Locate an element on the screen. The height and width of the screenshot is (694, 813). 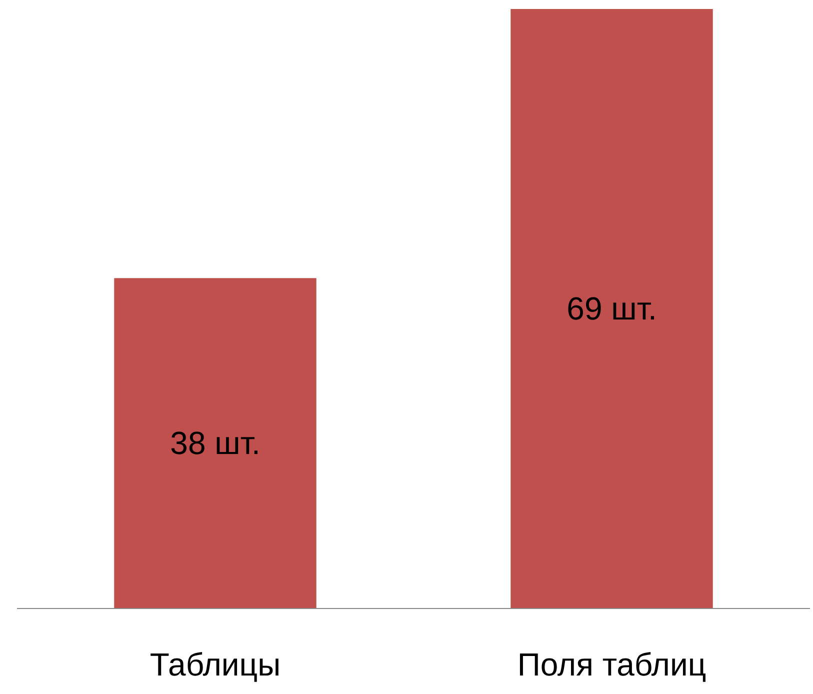
data-label: 38 шт. is located at coordinates (215, 443).